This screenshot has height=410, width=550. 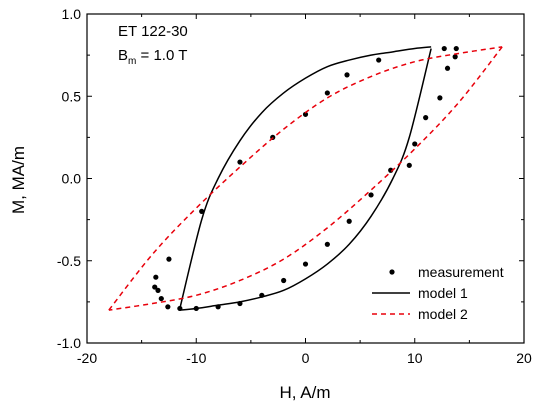 What do you see at coordinates (87, 358) in the screenshot?
I see `x-tick-label: -20` at bounding box center [87, 358].